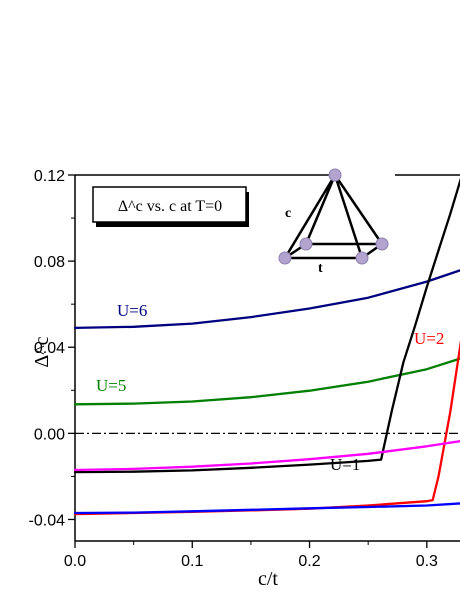  What do you see at coordinates (49, 434) in the screenshot?
I see `y-tick-label: 0.00` at bounding box center [49, 434].